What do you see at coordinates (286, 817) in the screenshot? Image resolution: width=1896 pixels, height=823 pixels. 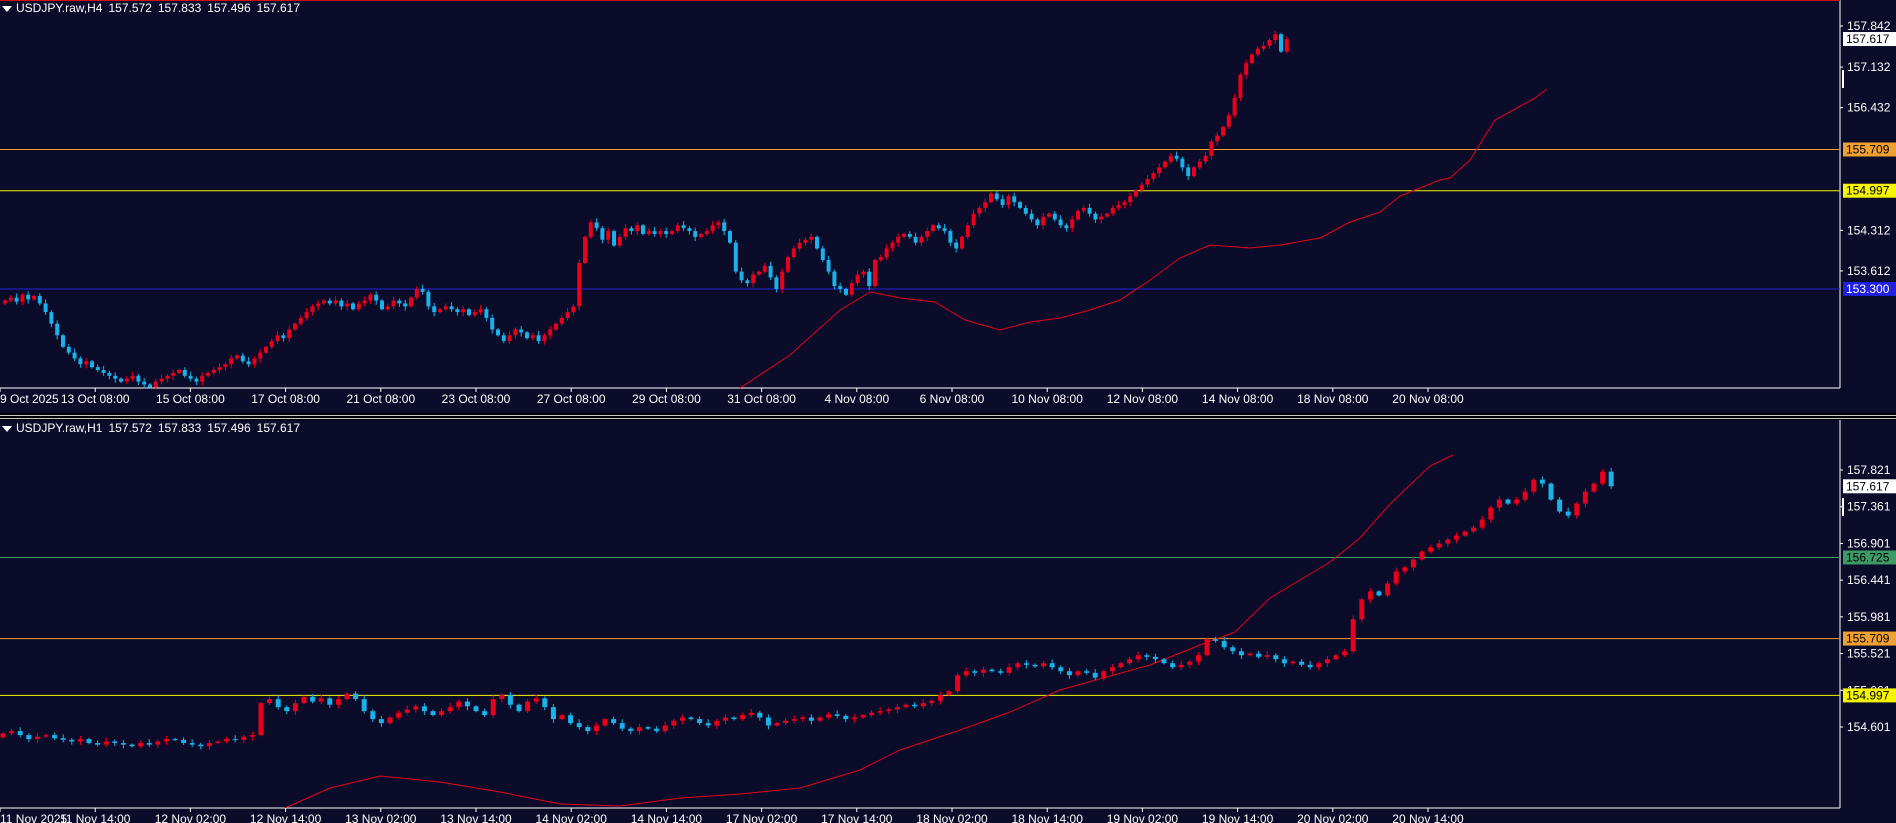 I see `h1-time-label: 12 Nov 14:00` at bounding box center [286, 817].